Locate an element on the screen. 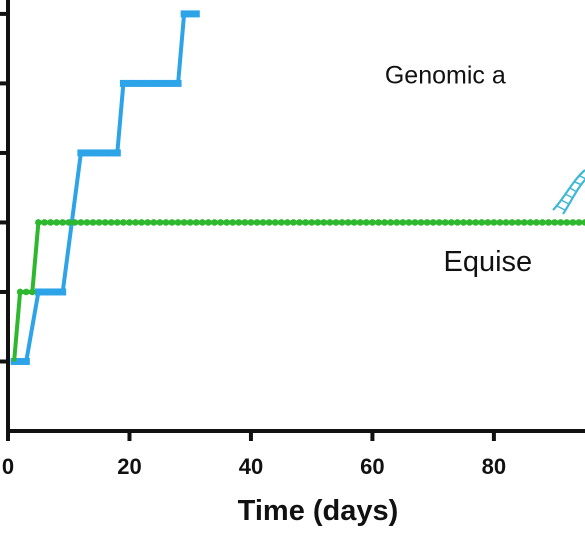 The height and width of the screenshot is (539, 585). annotation-label: Oxacillin is located at coordinates (233, 2).